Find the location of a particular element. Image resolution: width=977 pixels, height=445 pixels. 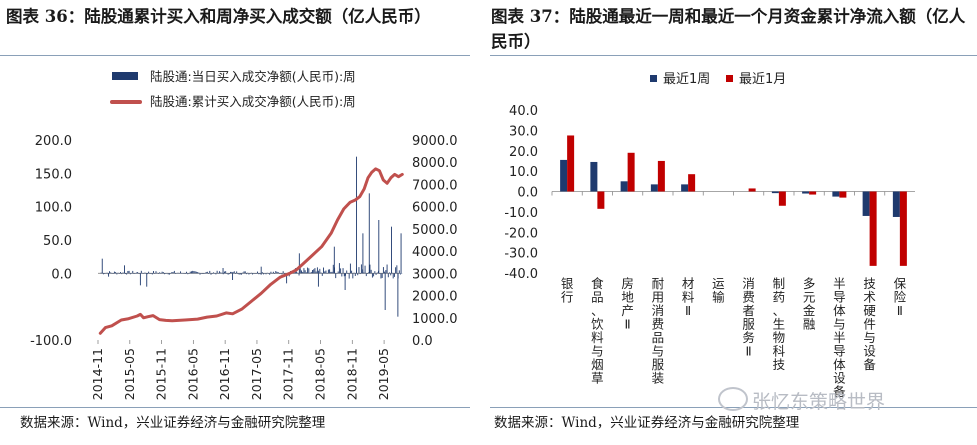

right-title-divider is located at coordinates (733, 55).